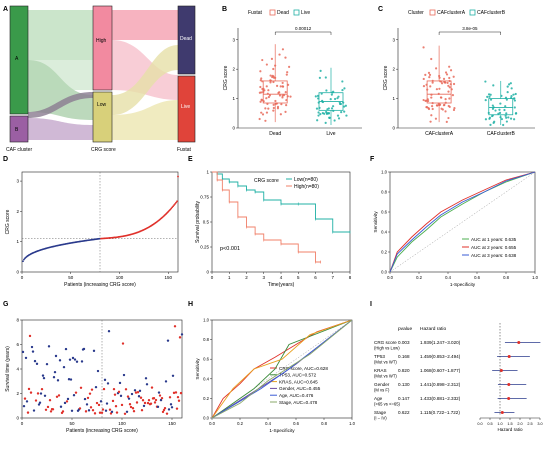  What do you see at coordinates (489, 424) in the screenshot?
I see `x-tick-label: 0.5` at bounding box center [489, 424].